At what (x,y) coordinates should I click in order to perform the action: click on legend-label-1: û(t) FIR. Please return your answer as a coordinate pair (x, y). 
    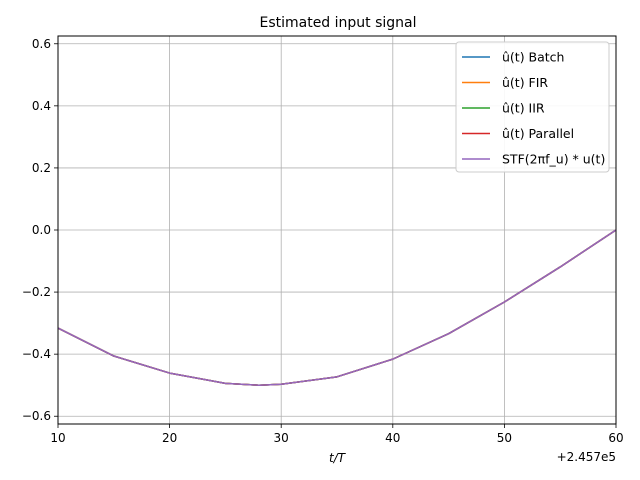
    Looking at the image, I should click on (525, 82).